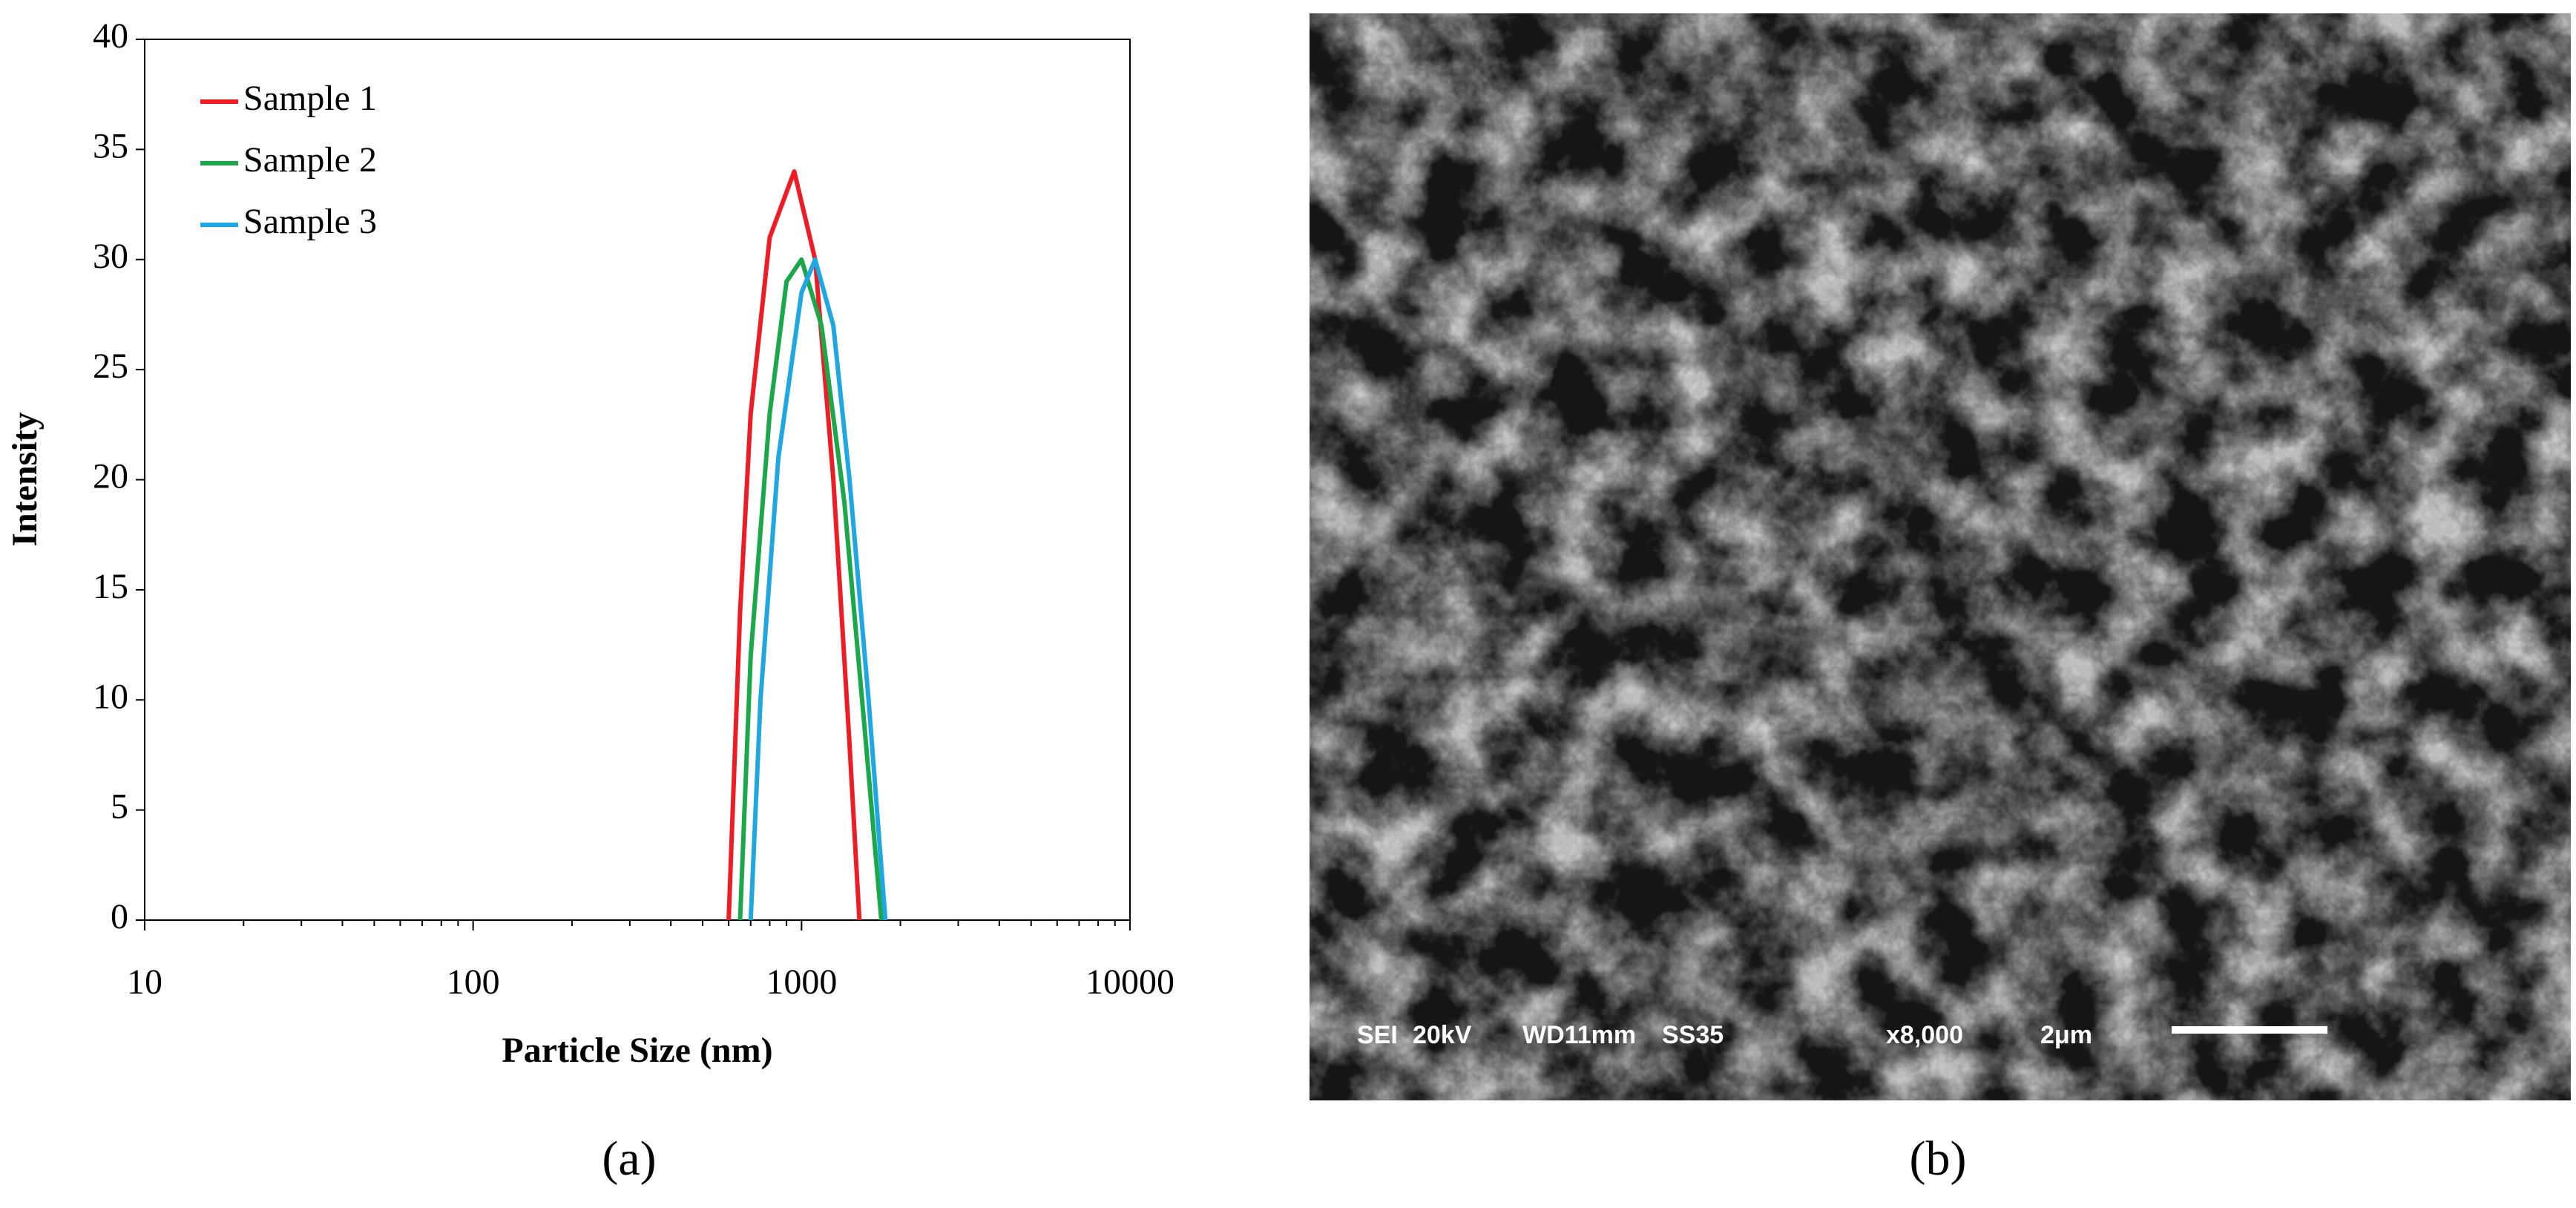 This screenshot has height=1208, width=2576. I want to click on sem-label: WD11mm, so click(1579, 1035).